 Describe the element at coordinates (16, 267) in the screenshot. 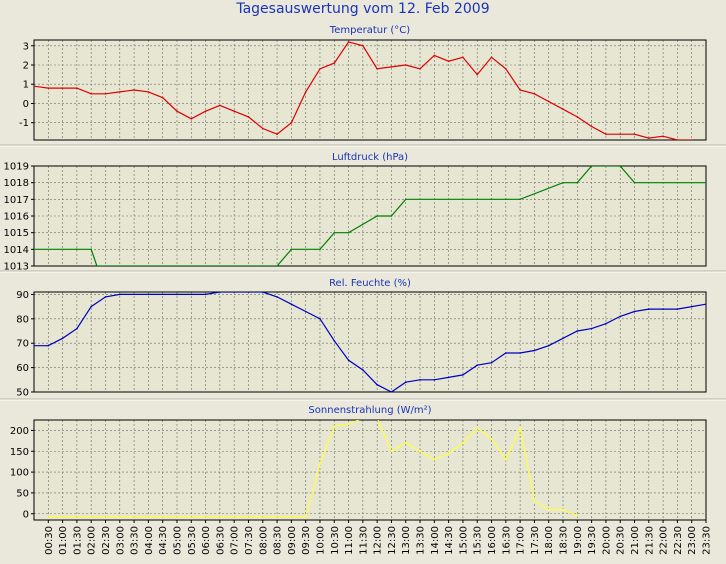

I see `y-tick-label: 1013` at that location.